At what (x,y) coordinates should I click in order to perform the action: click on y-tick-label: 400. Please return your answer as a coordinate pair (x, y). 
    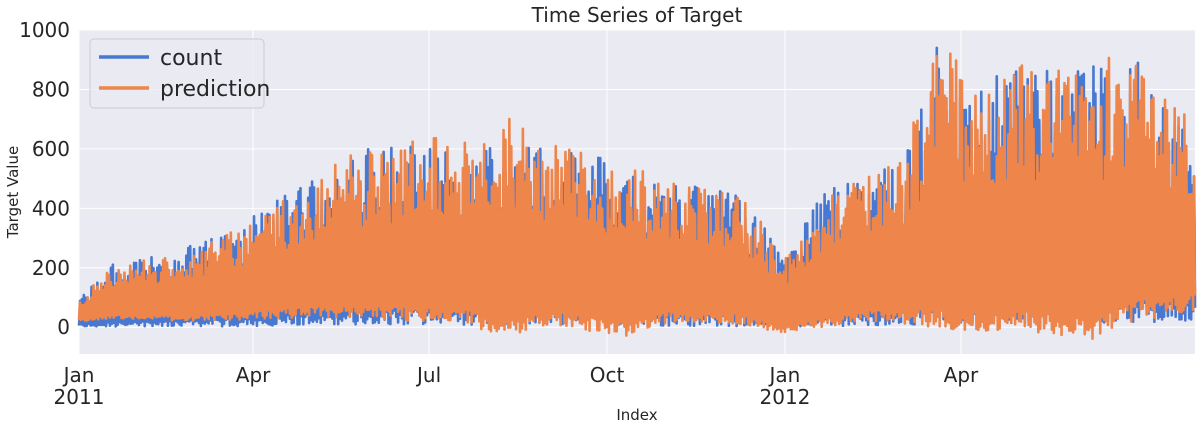
    Looking at the image, I should click on (51, 208).